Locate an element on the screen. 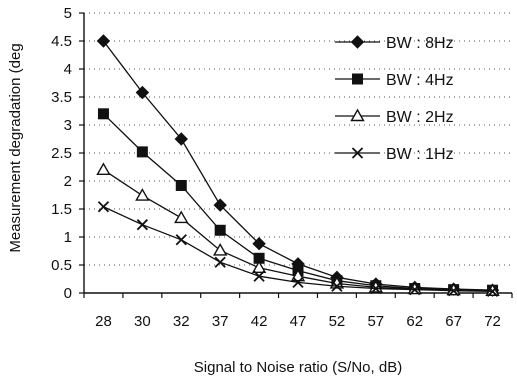 Image resolution: width=517 pixels, height=382 pixels. y-tick-label: 0.5 is located at coordinates (61, 265).